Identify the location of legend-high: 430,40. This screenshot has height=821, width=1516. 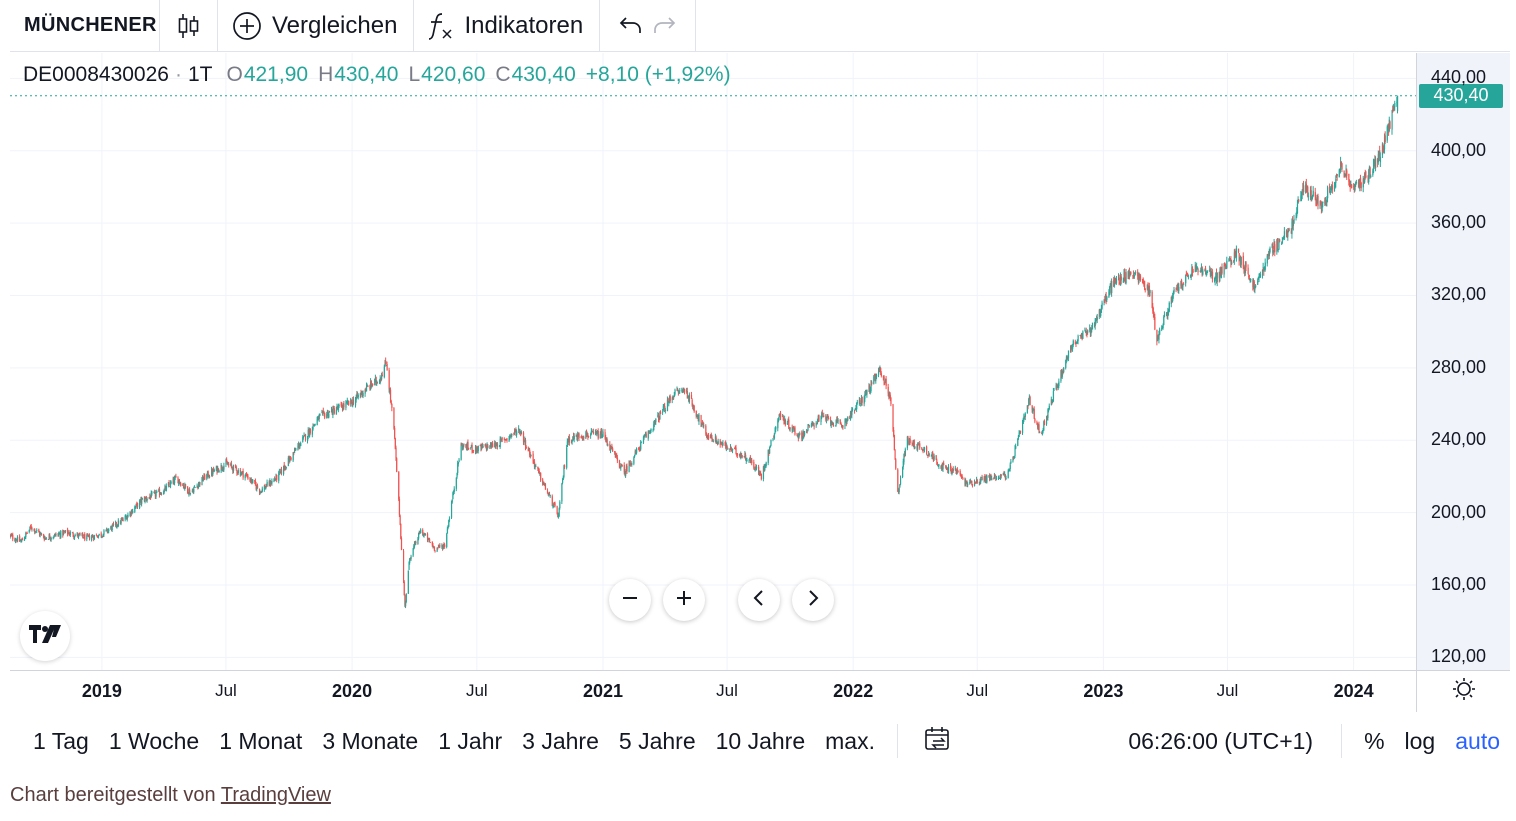
(366, 74).